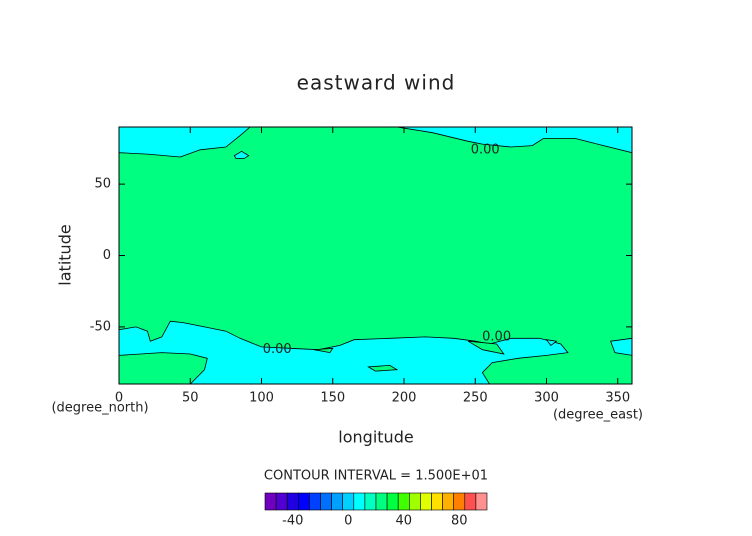  What do you see at coordinates (546, 398) in the screenshot?
I see `x-tick-label: 300` at bounding box center [546, 398].